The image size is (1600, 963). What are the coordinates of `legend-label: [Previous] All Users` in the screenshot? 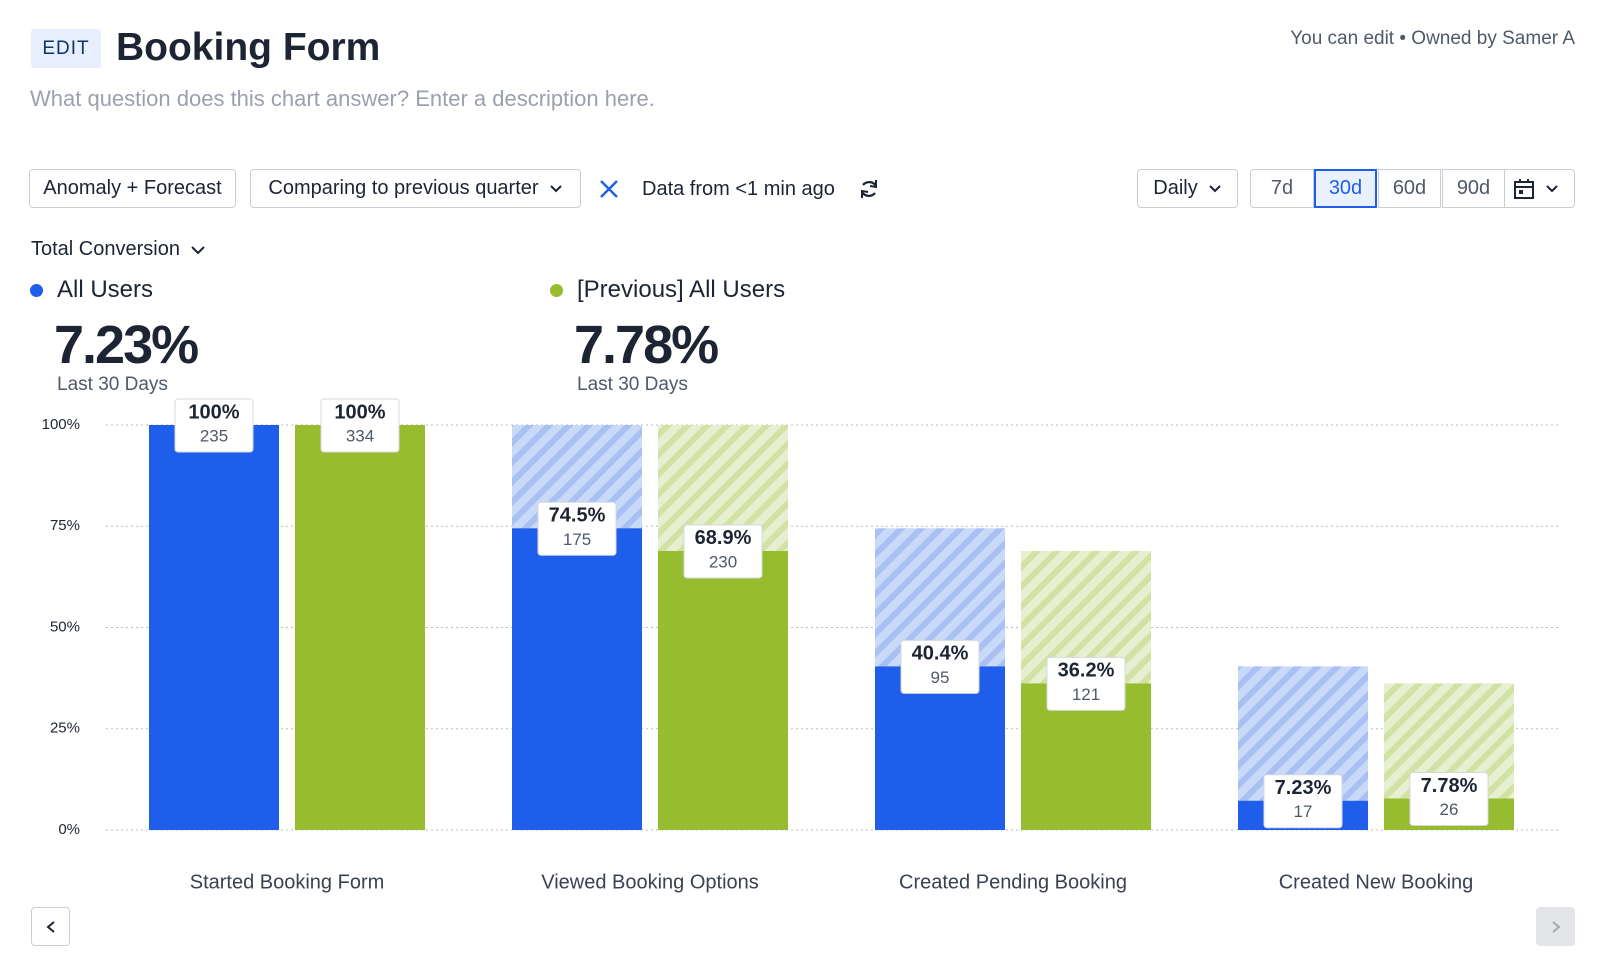 It's located at (681, 289).